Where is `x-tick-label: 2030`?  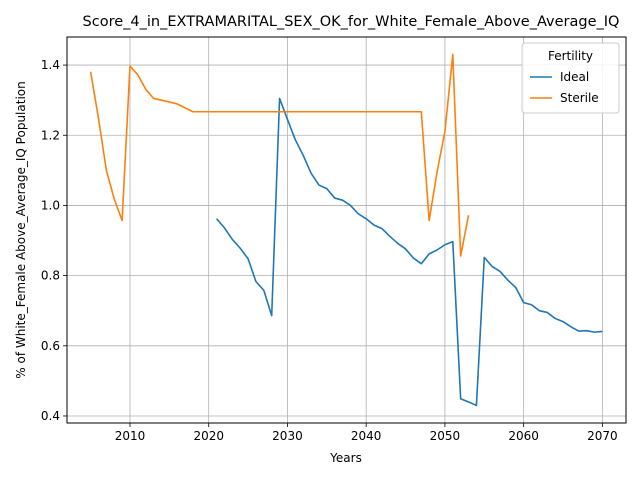 x-tick-label: 2030 is located at coordinates (287, 436).